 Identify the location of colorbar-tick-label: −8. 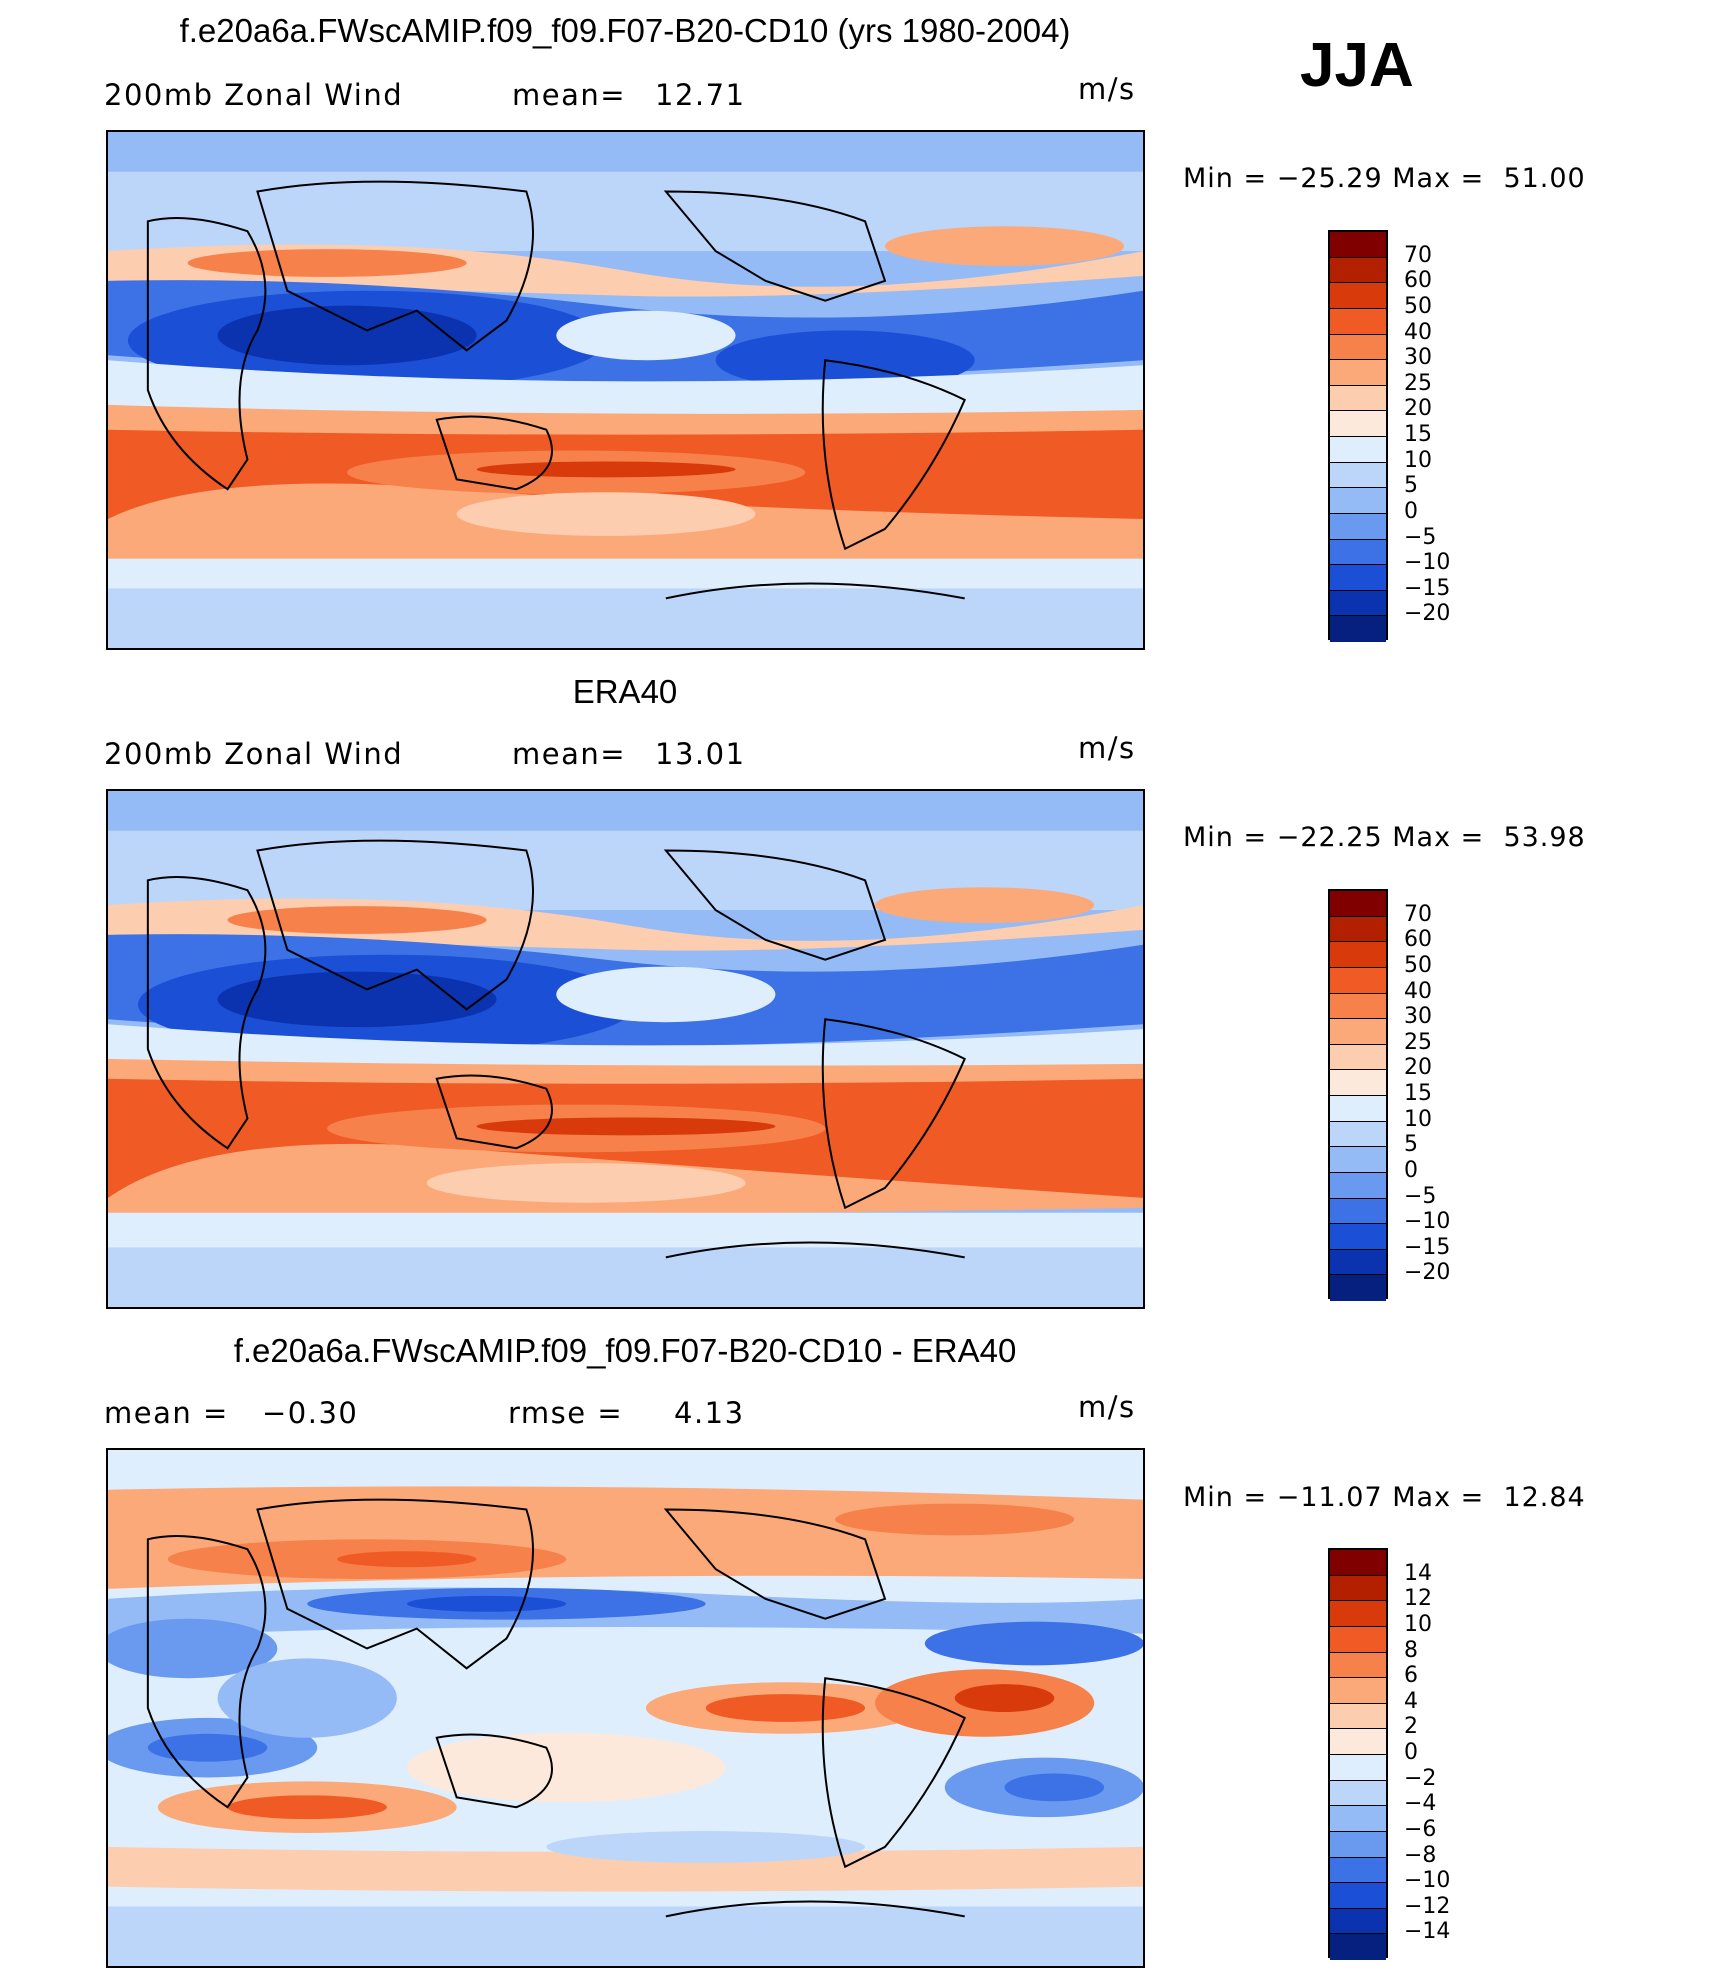
(1420, 1855).